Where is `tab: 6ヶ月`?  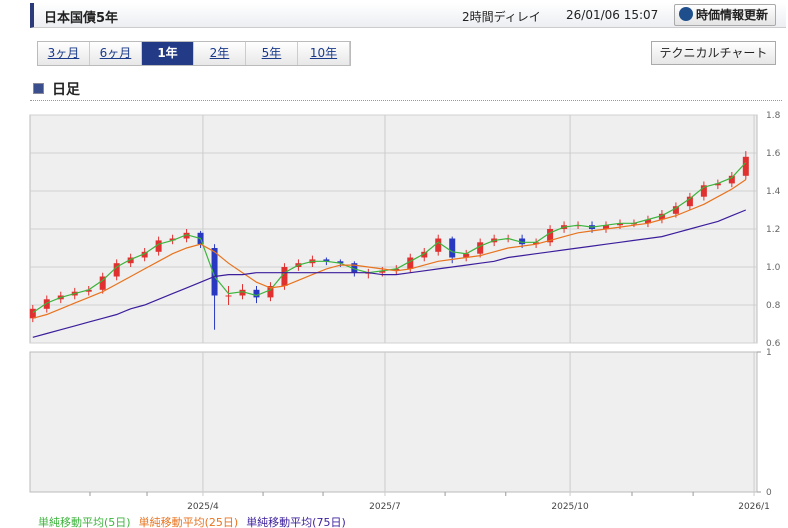
tab: 6ヶ月 is located at coordinates (116, 53).